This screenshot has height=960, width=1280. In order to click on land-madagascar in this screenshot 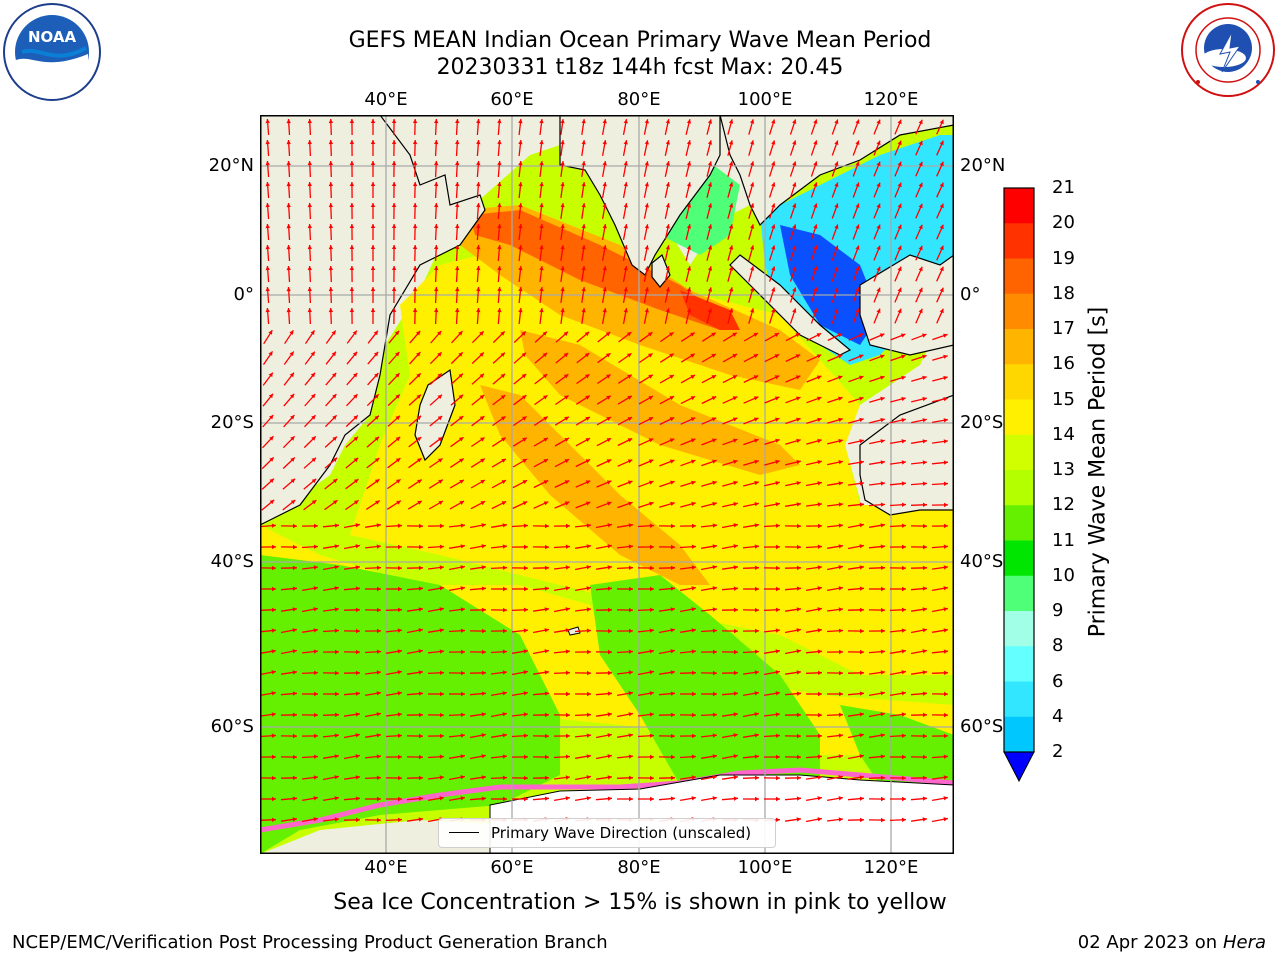, I will do `click(435, 415)`.